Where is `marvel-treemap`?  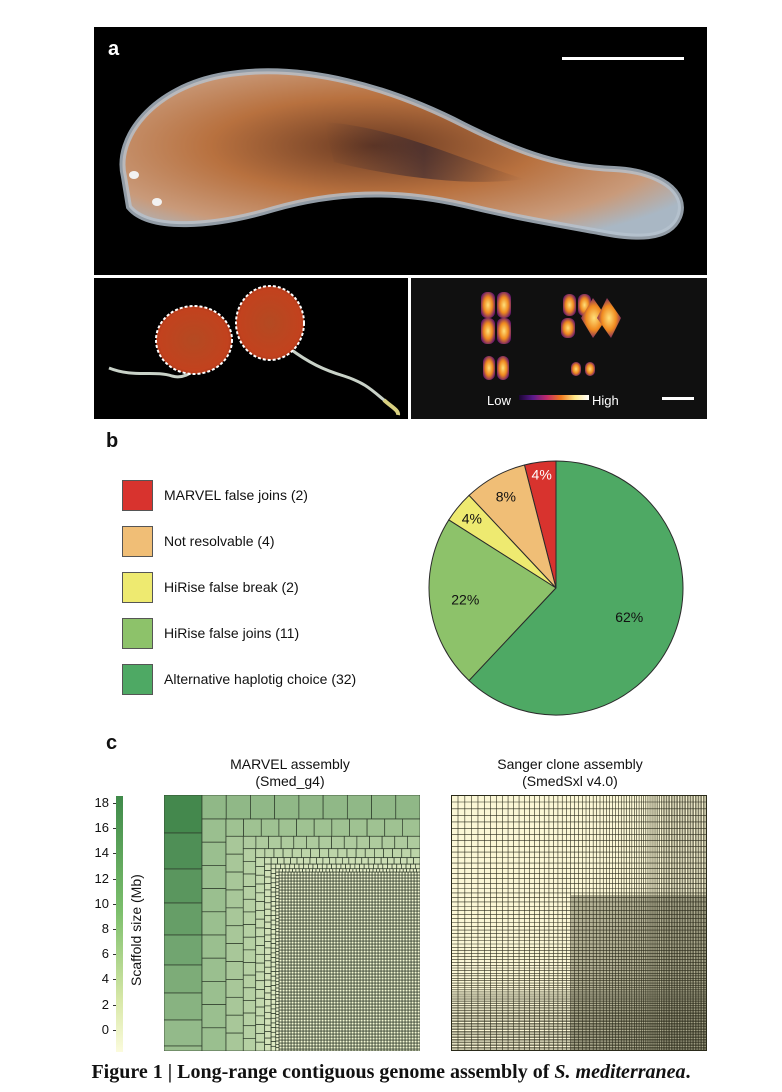
marvel-treemap is located at coordinates (292, 923).